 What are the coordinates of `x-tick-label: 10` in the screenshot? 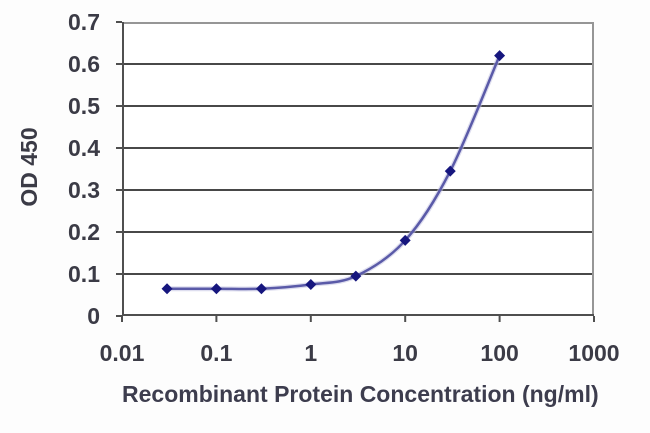 It's located at (405, 353).